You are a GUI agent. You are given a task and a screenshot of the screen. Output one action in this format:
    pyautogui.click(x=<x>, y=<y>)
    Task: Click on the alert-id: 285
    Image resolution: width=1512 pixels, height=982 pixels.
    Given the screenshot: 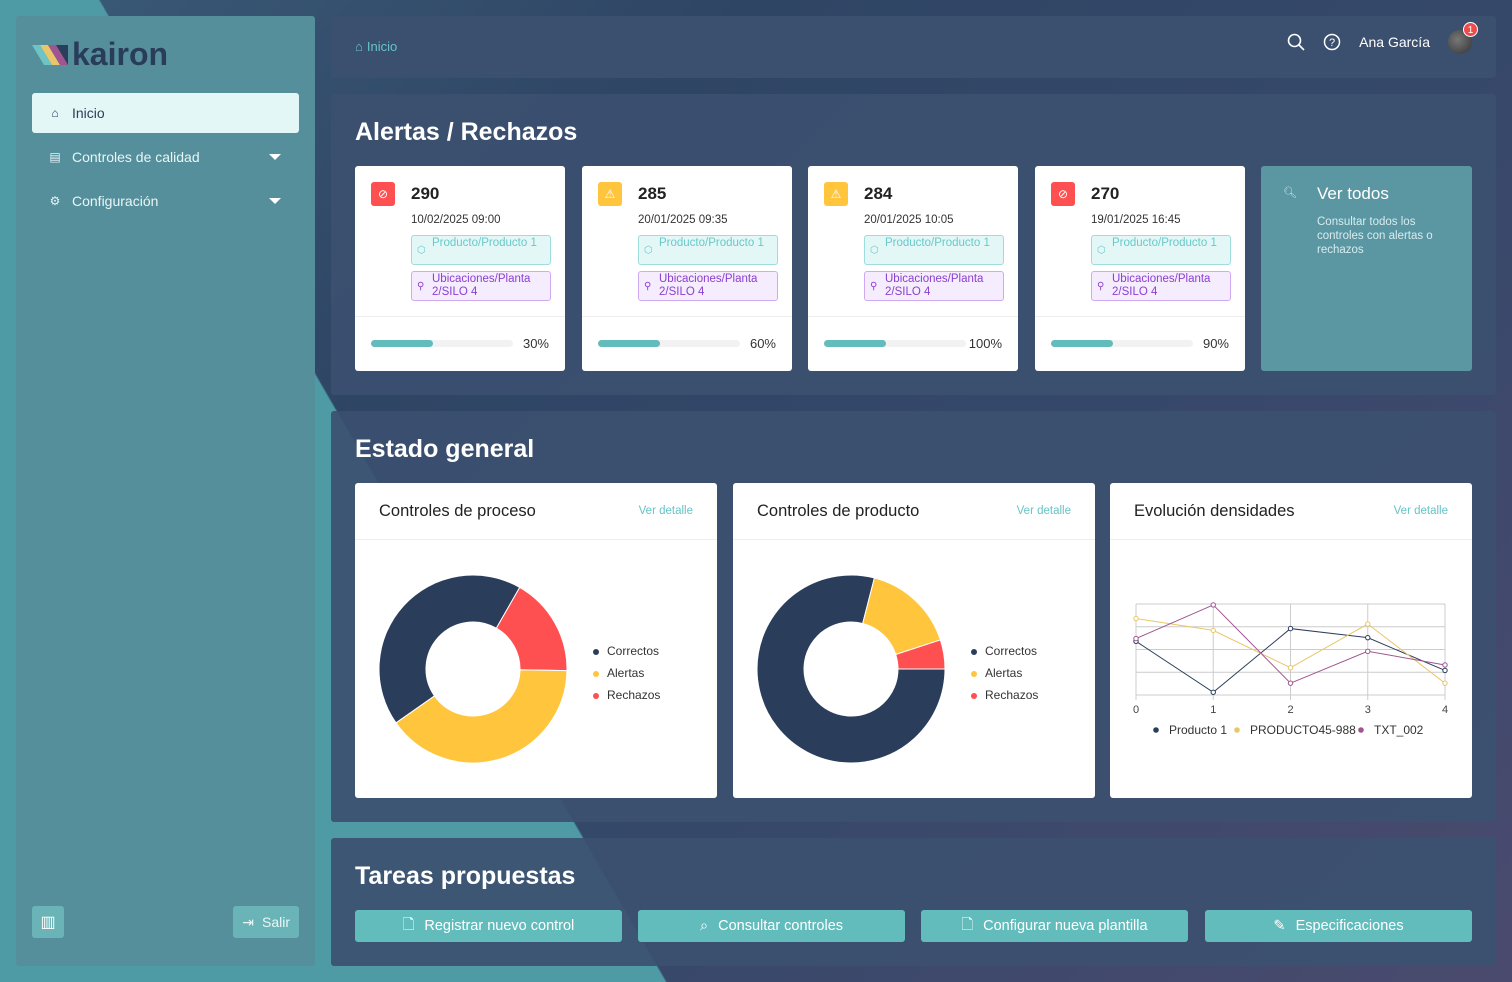 What is the action you would take?
    pyautogui.click(x=652, y=193)
    